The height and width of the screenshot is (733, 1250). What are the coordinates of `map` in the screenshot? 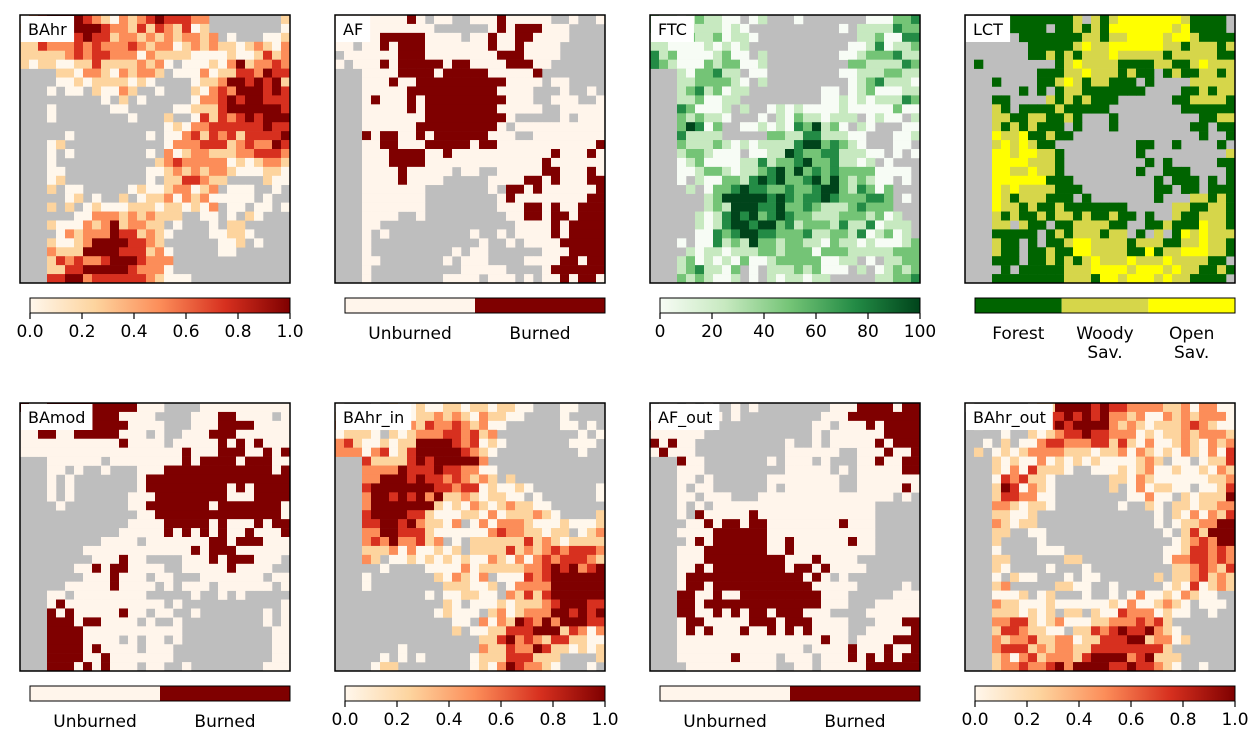 It's located at (785, 149).